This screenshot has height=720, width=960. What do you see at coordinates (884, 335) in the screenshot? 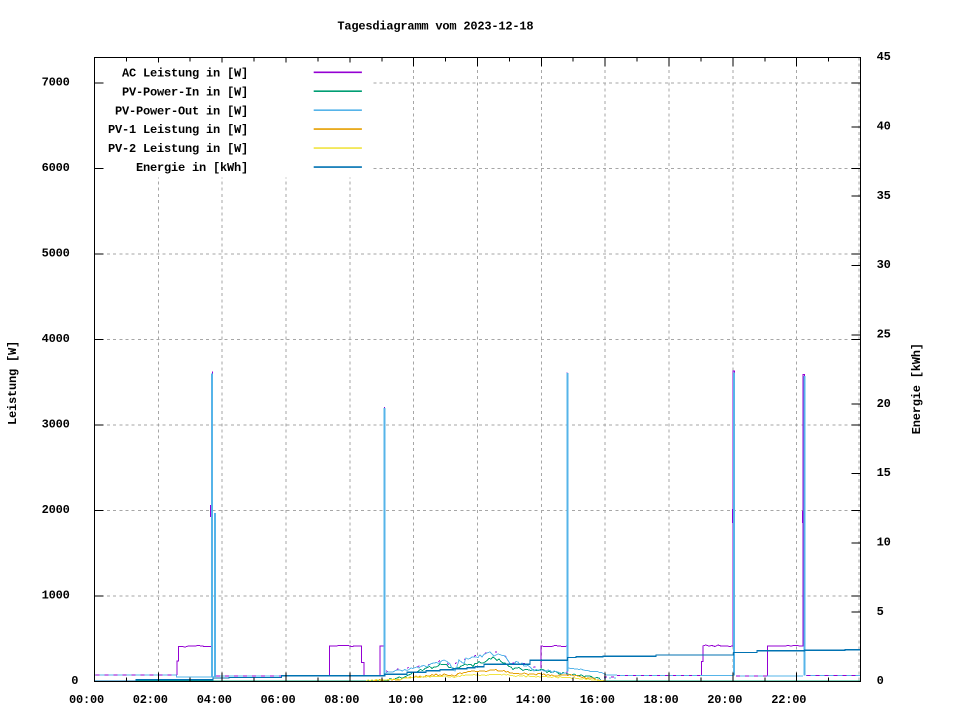
I see `svg-text: 25` at bounding box center [884, 335].